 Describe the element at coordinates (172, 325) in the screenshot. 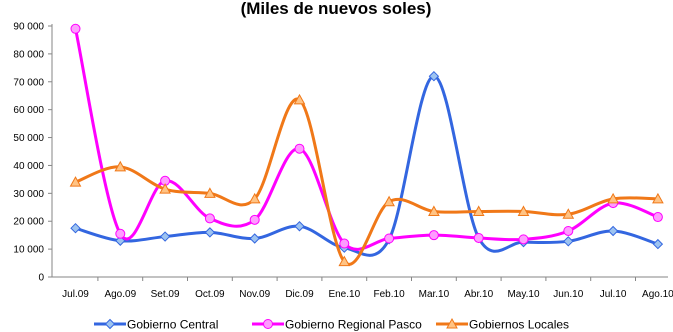

I see `legend-label: Gobierno Central` at that location.